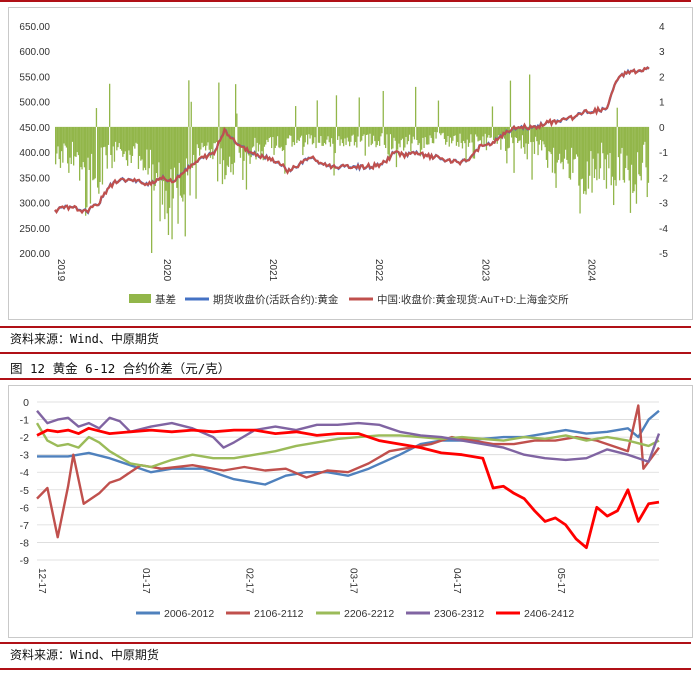 The image size is (699, 675). Describe the element at coordinates (34, 229) in the screenshot. I see `y-left-tick-label: 250.00` at that location.